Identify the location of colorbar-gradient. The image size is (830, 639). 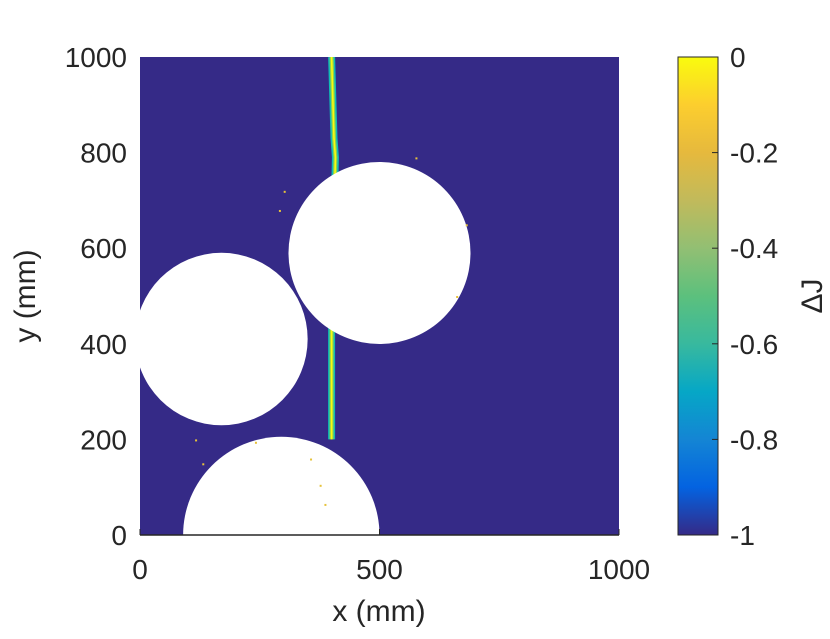
(698, 296).